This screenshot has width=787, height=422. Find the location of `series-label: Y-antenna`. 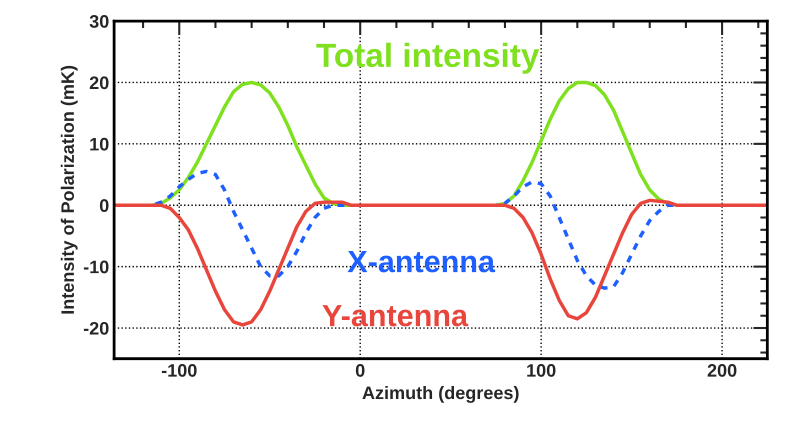

series-label: Y-antenna is located at coordinates (395, 315).